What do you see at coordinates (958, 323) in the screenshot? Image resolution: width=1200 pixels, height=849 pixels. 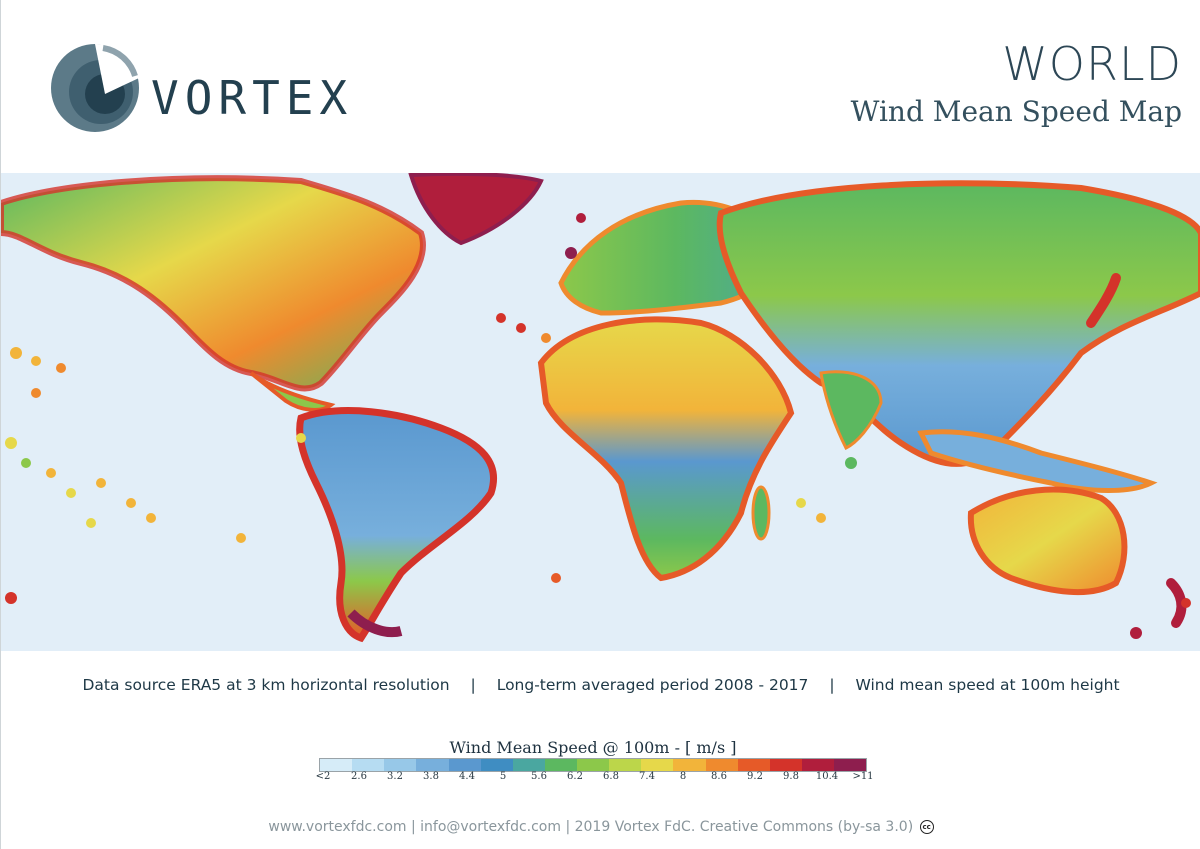 I see `asia-region` at bounding box center [958, 323].